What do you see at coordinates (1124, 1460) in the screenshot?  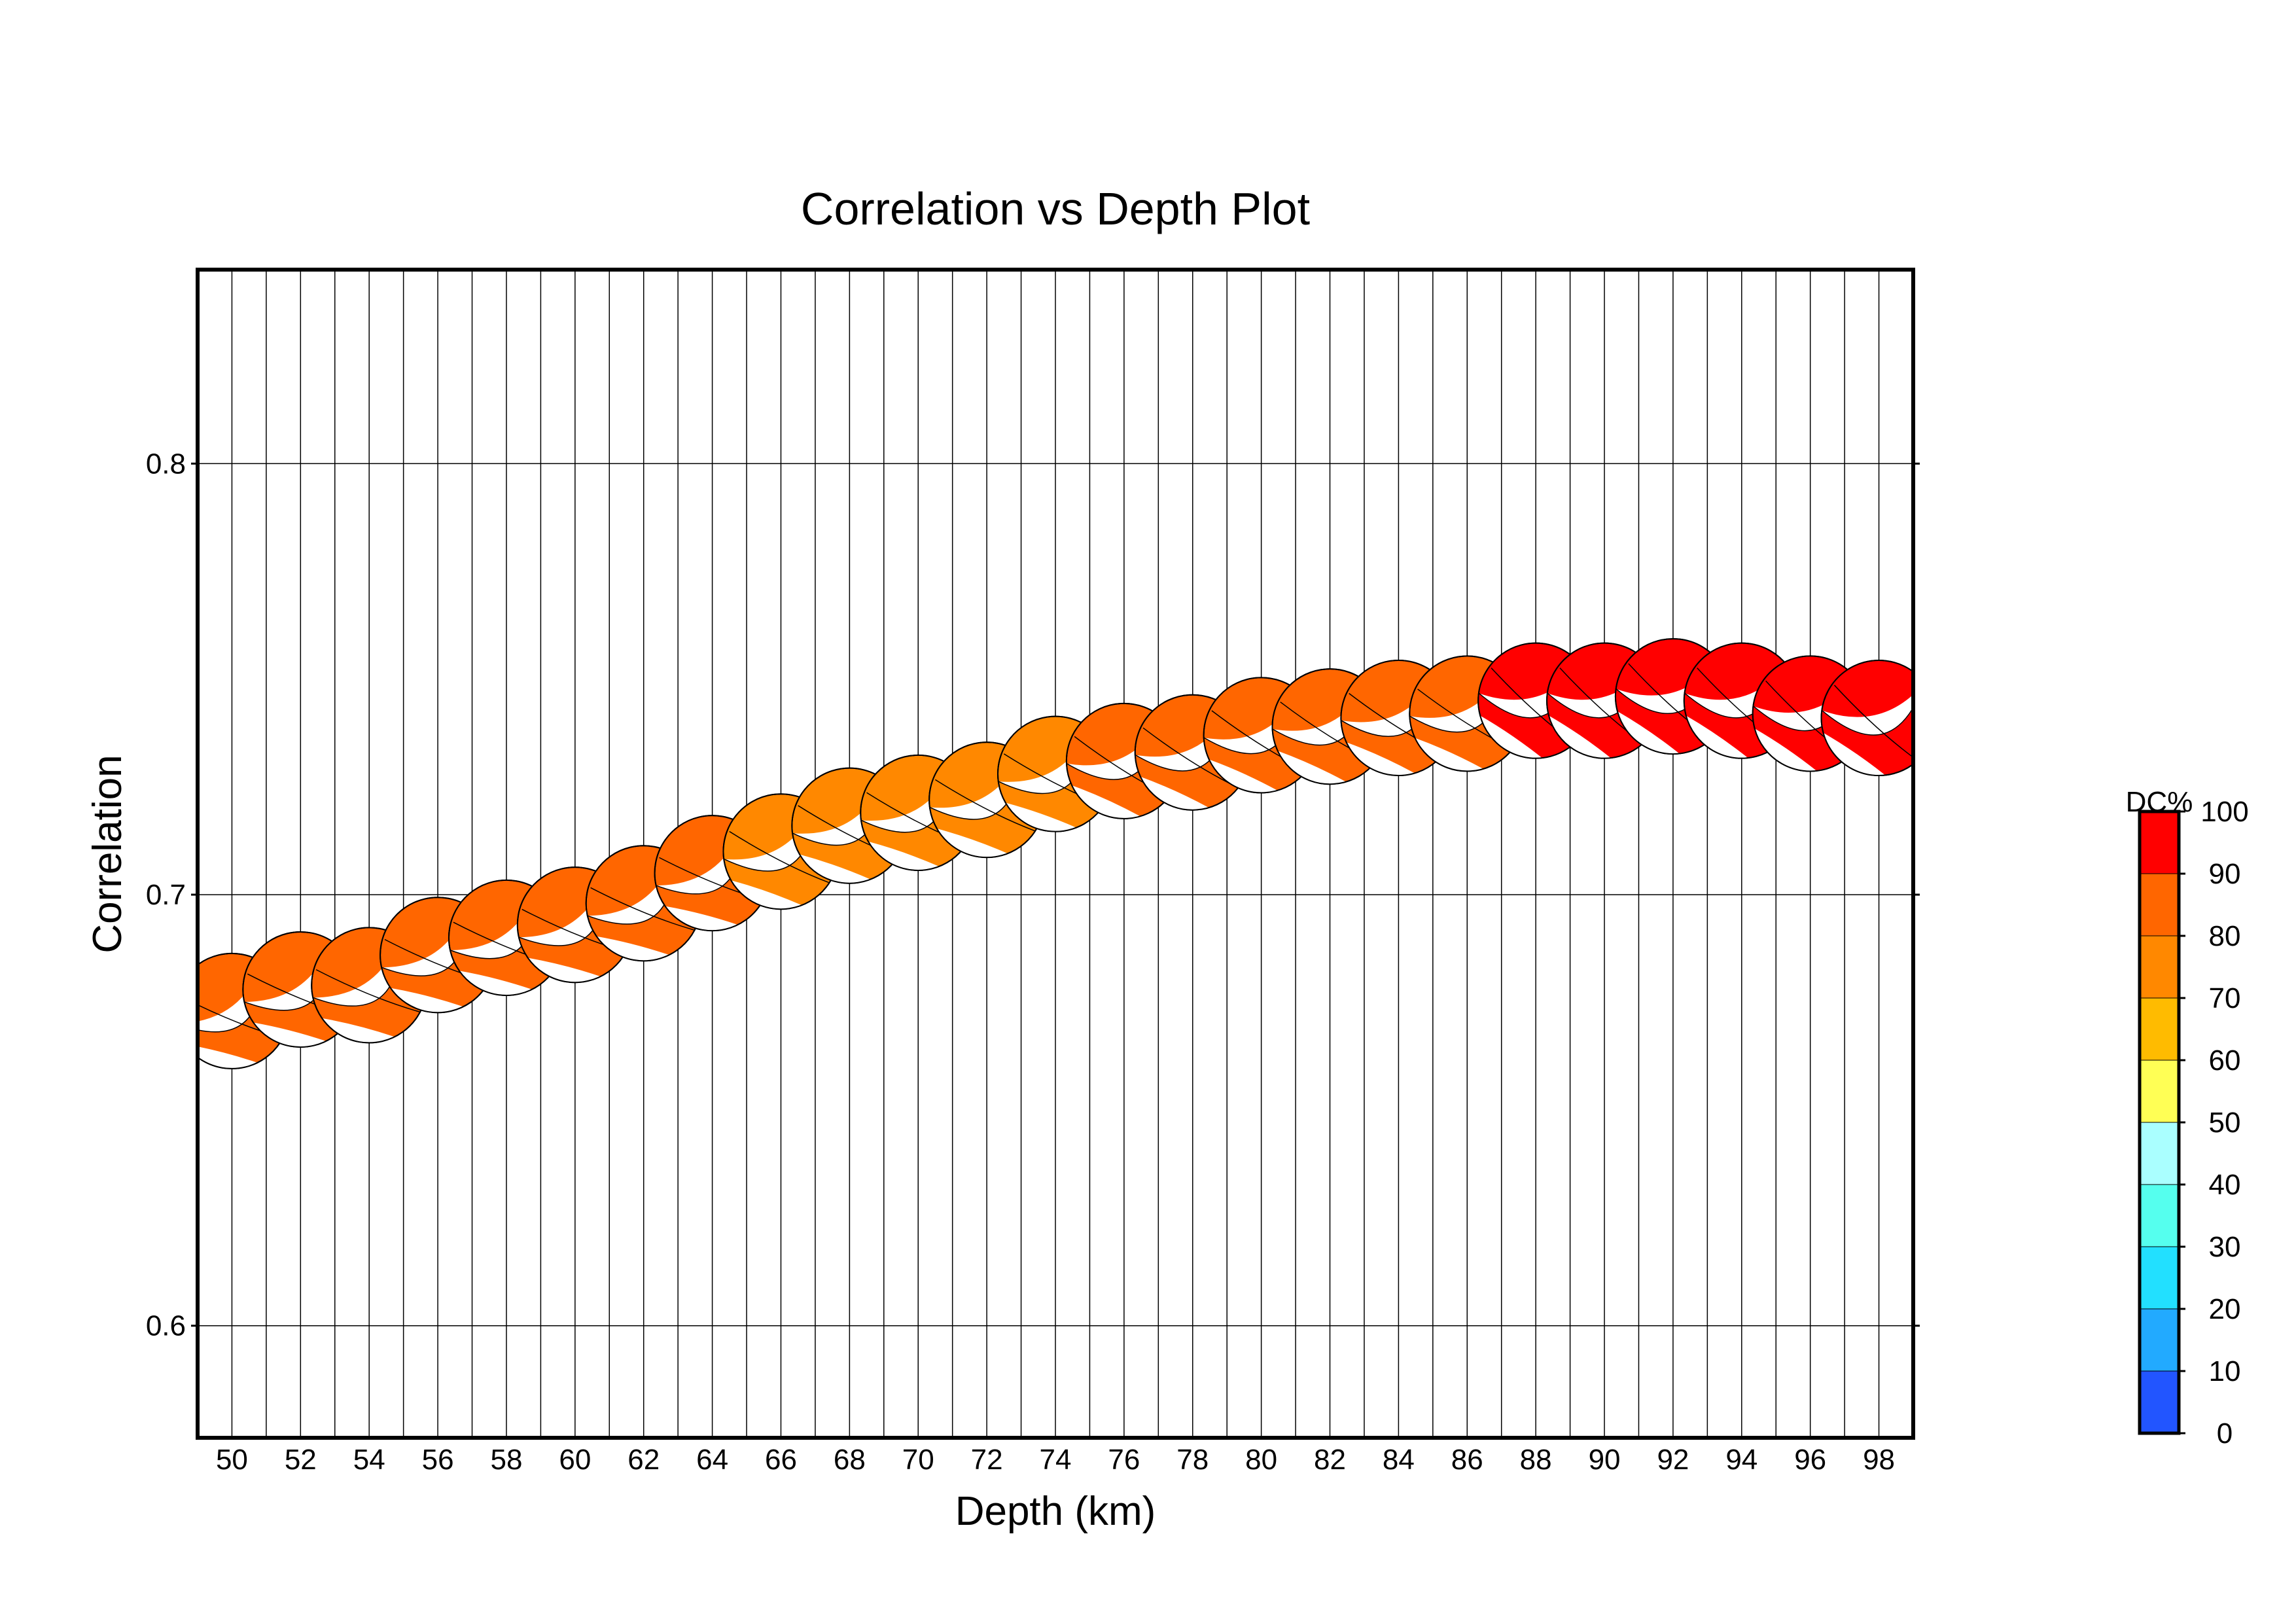 I see `x-tick-label: 76` at bounding box center [1124, 1460].